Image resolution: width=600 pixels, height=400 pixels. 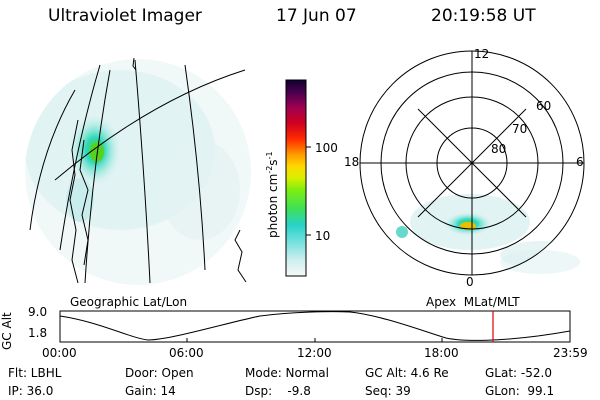 I want to click on colorbar-unit-label: photon cm-2s-1, so click(x=272, y=194).